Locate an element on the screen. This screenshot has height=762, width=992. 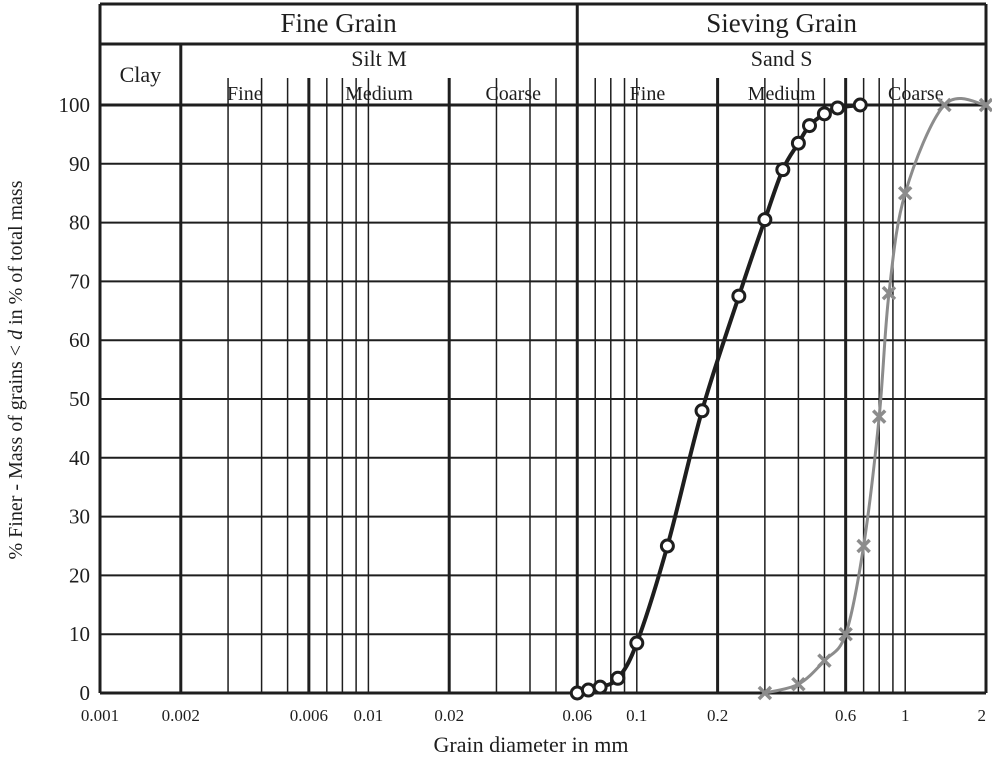
y-axis-label-part-2: d is located at coordinates (16, 334).